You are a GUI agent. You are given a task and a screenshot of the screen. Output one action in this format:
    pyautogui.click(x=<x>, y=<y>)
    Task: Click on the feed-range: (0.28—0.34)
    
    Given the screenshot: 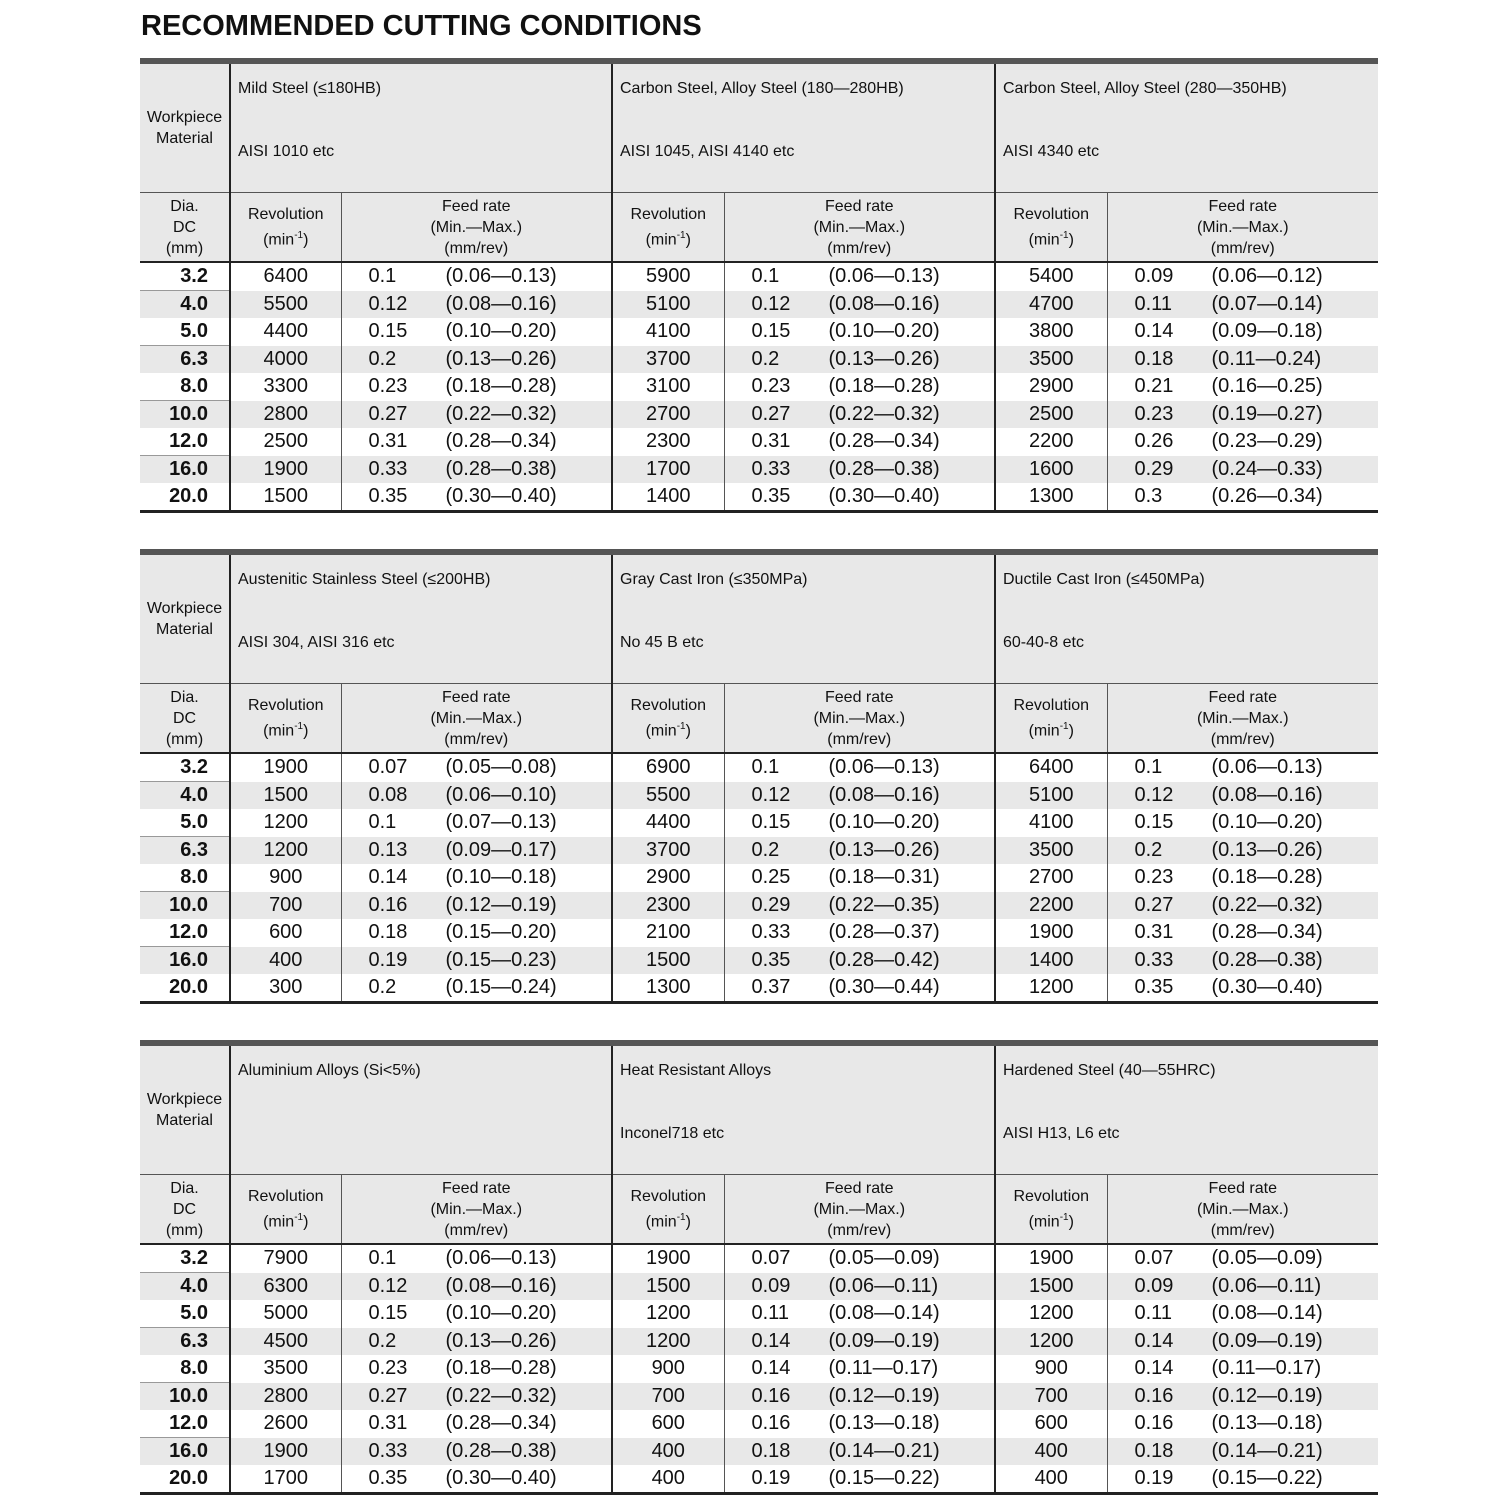 What is the action you would take?
    pyautogui.click(x=1267, y=932)
    